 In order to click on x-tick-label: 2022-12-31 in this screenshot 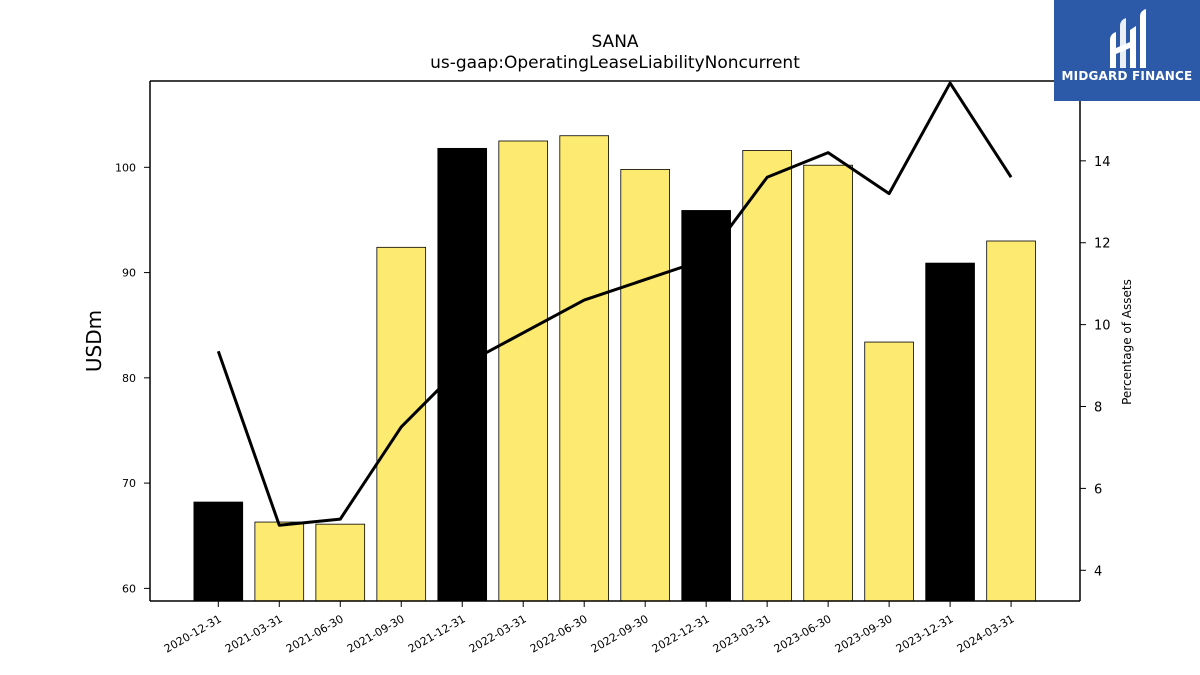, I will do `click(681, 633)`.